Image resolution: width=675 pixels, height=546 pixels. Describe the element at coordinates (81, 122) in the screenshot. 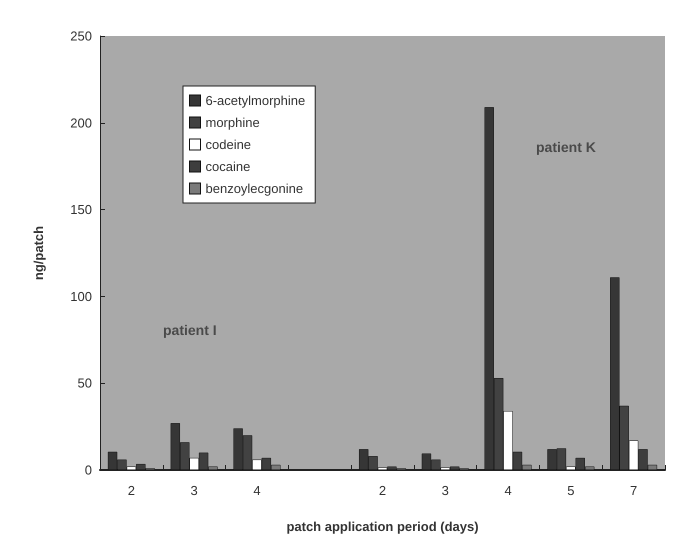

I see `y-tick-label: 200` at that location.